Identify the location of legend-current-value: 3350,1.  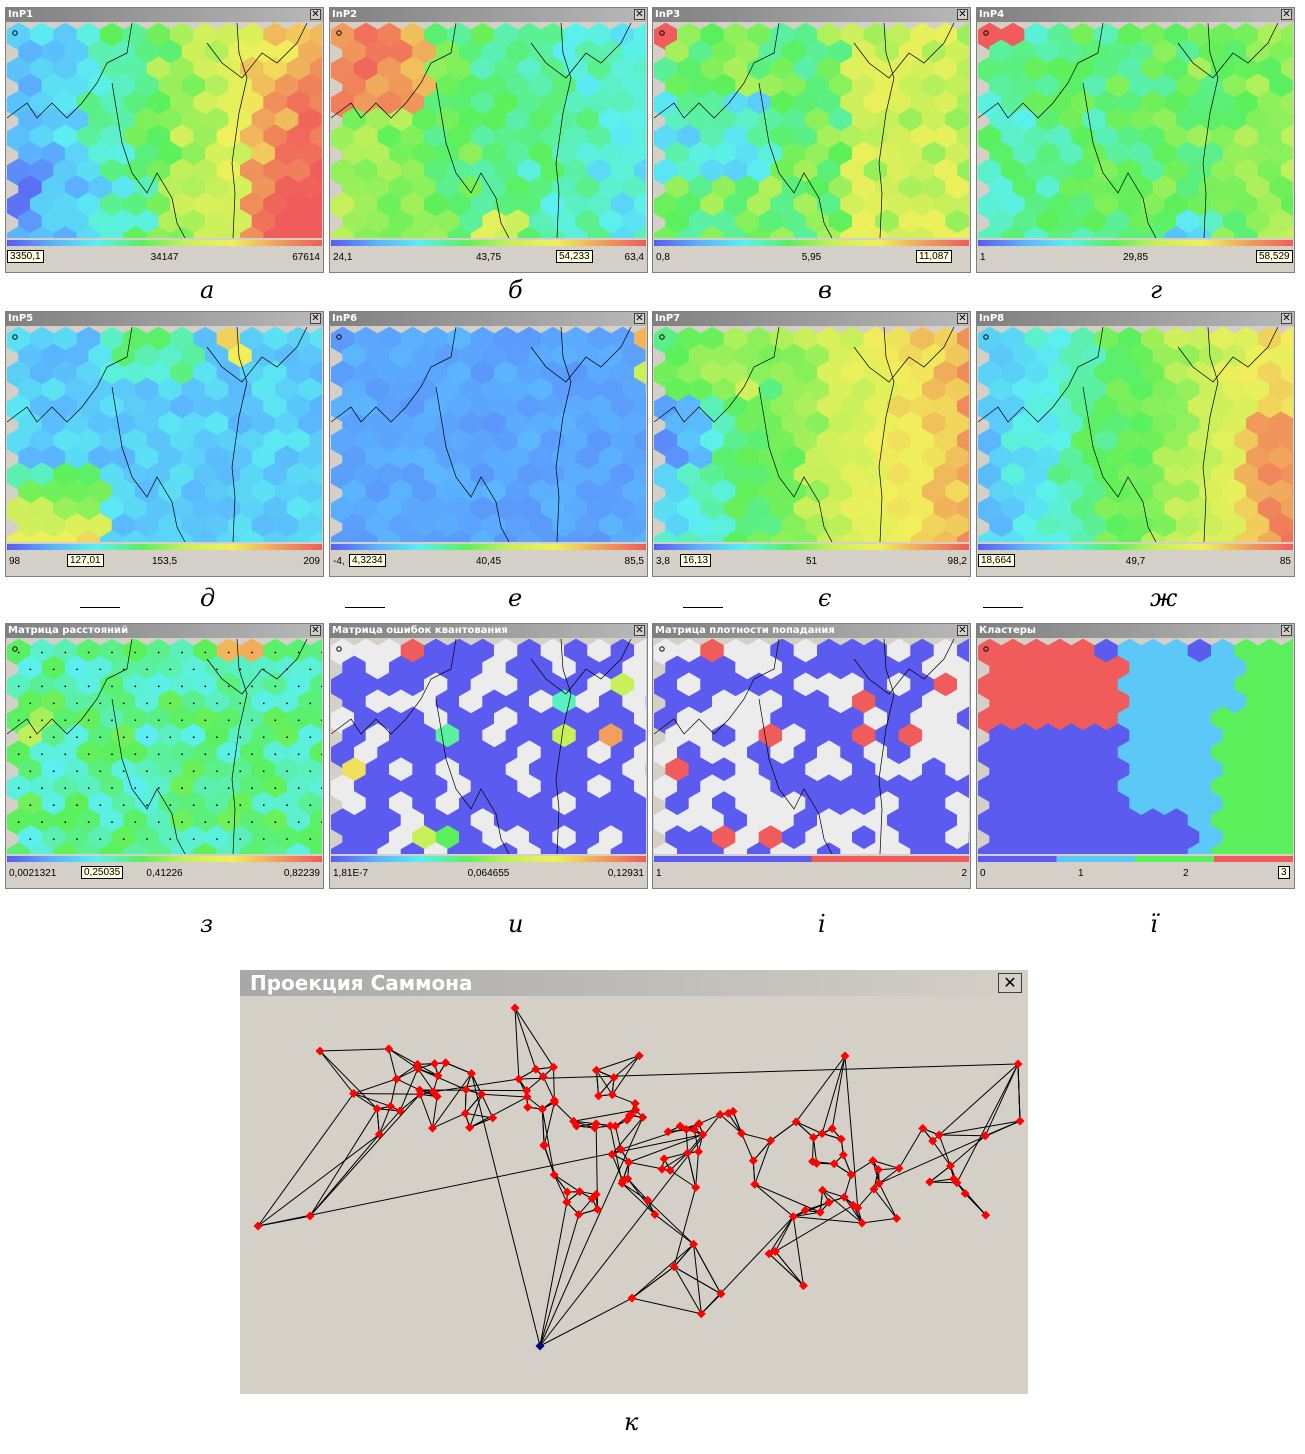
(25, 256).